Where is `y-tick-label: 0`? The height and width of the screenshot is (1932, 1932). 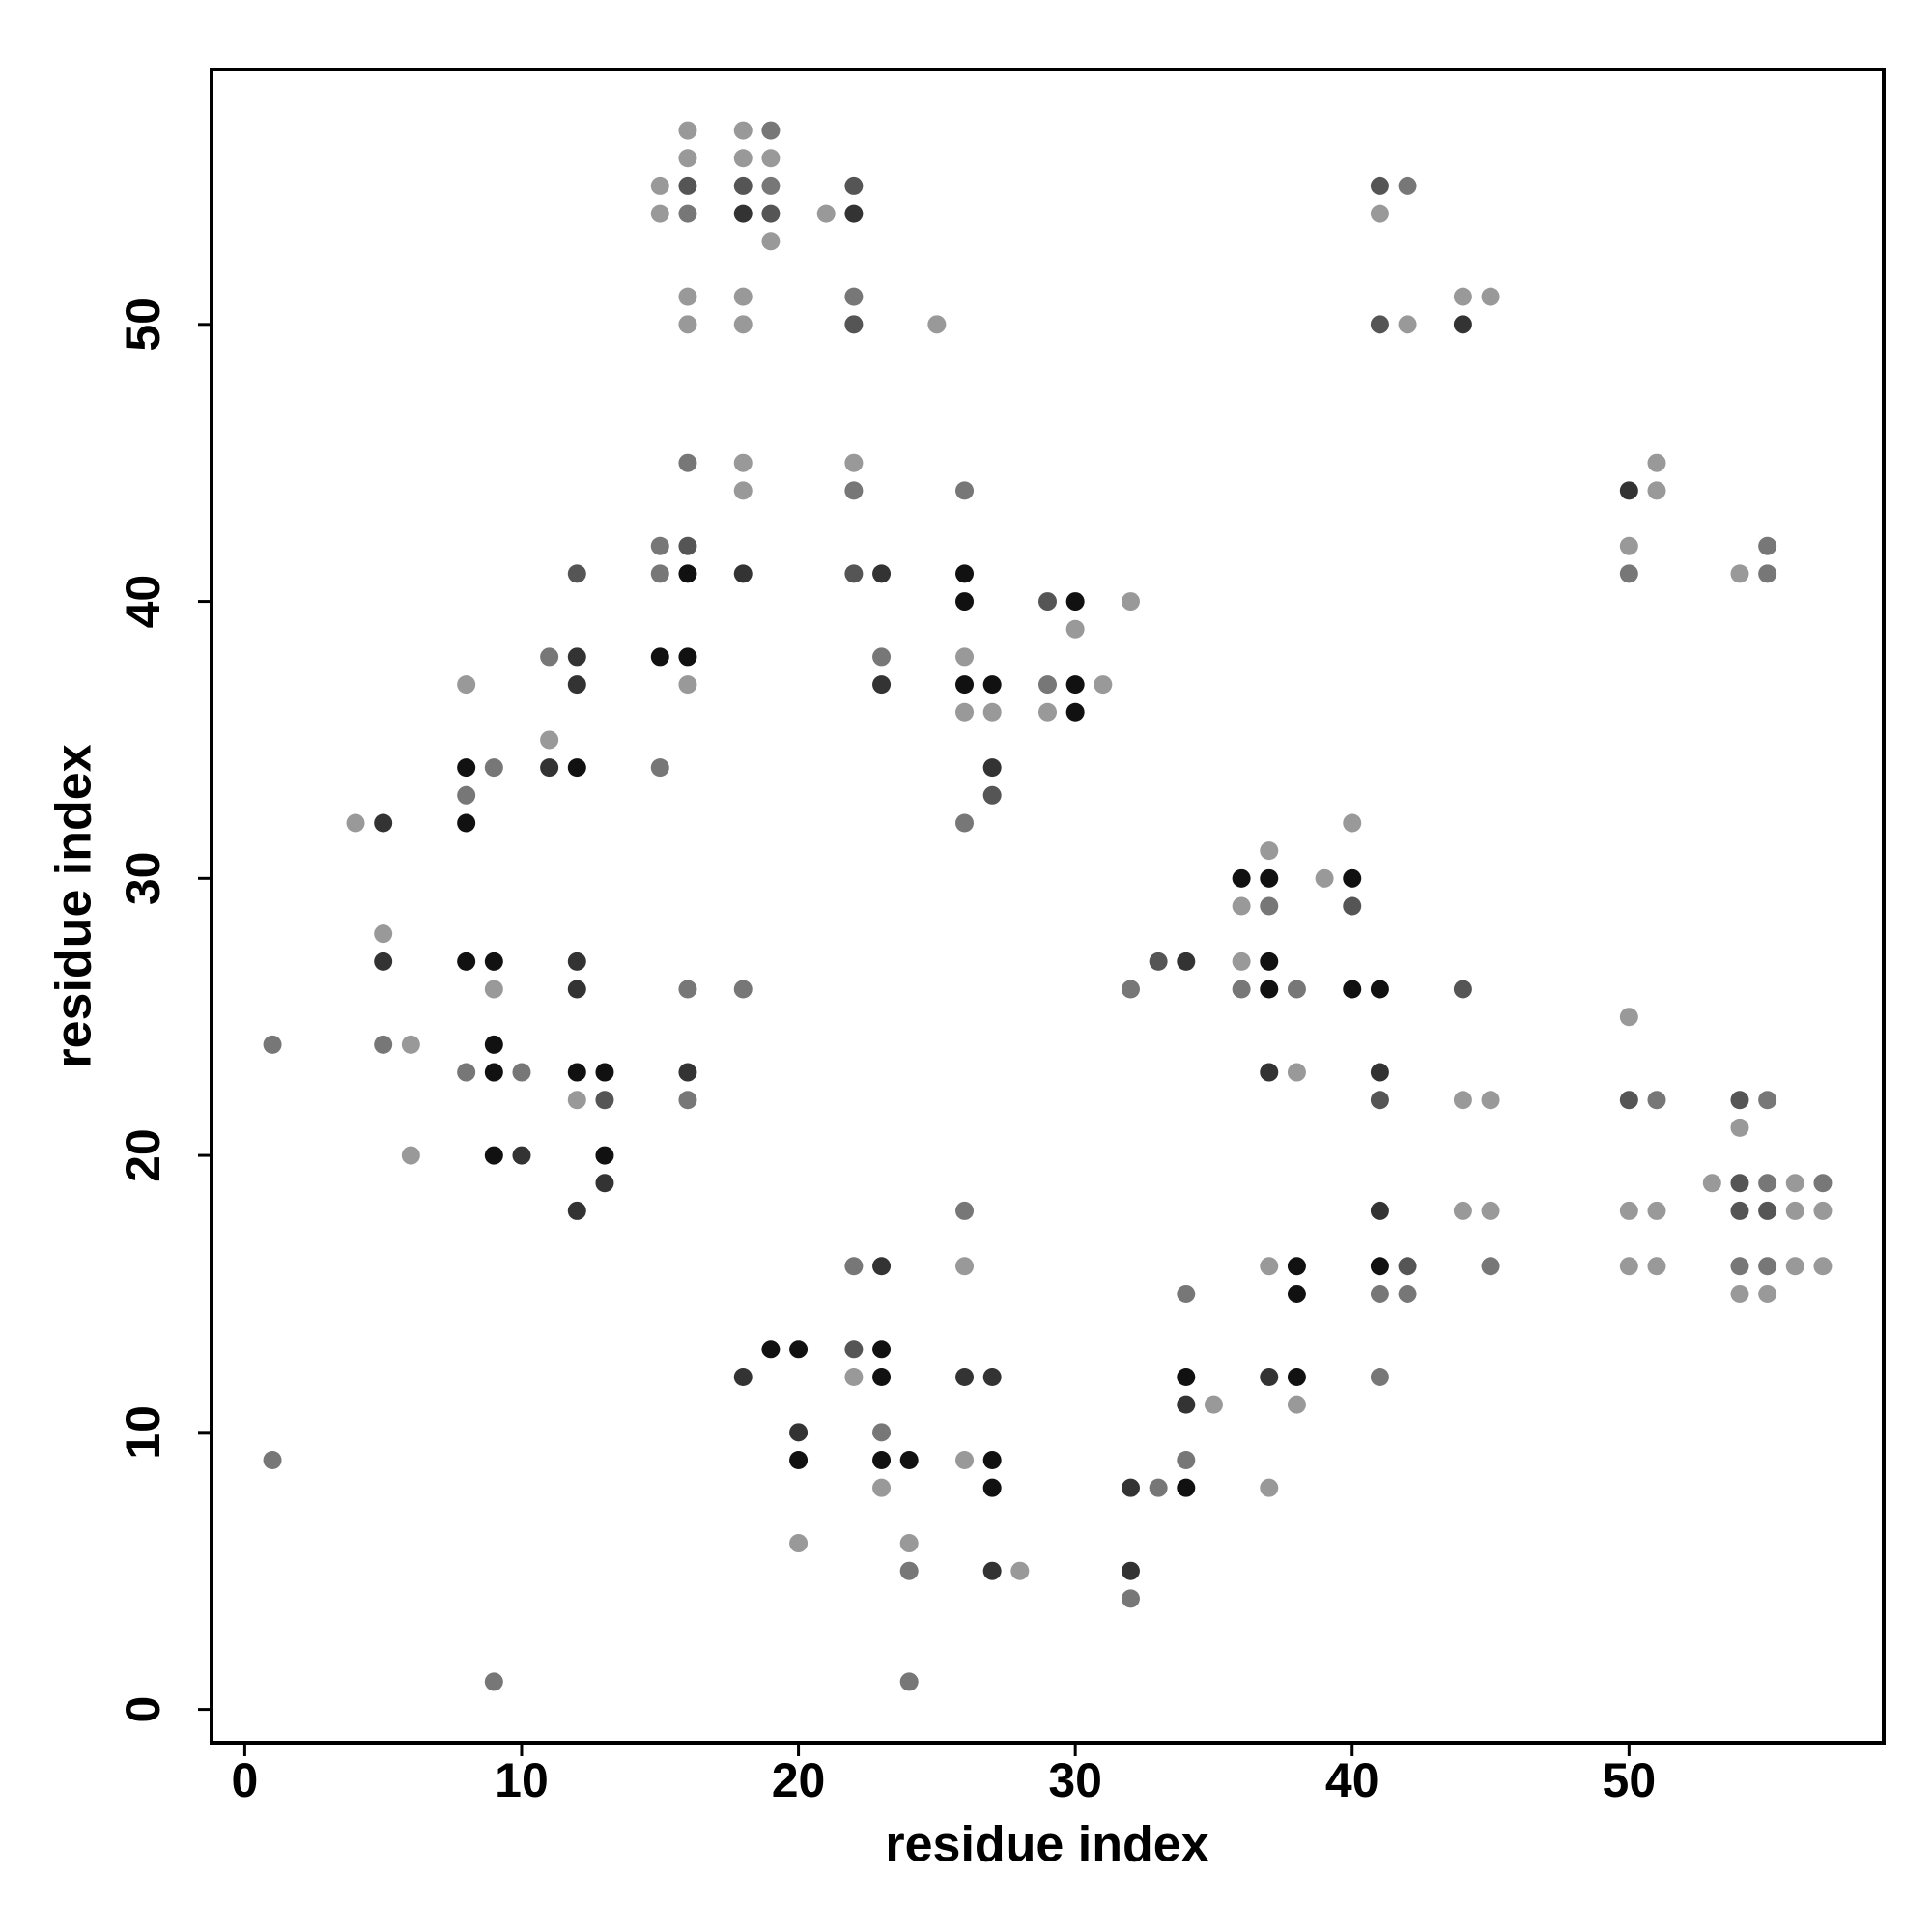 y-tick-label: 0 is located at coordinates (143, 1709).